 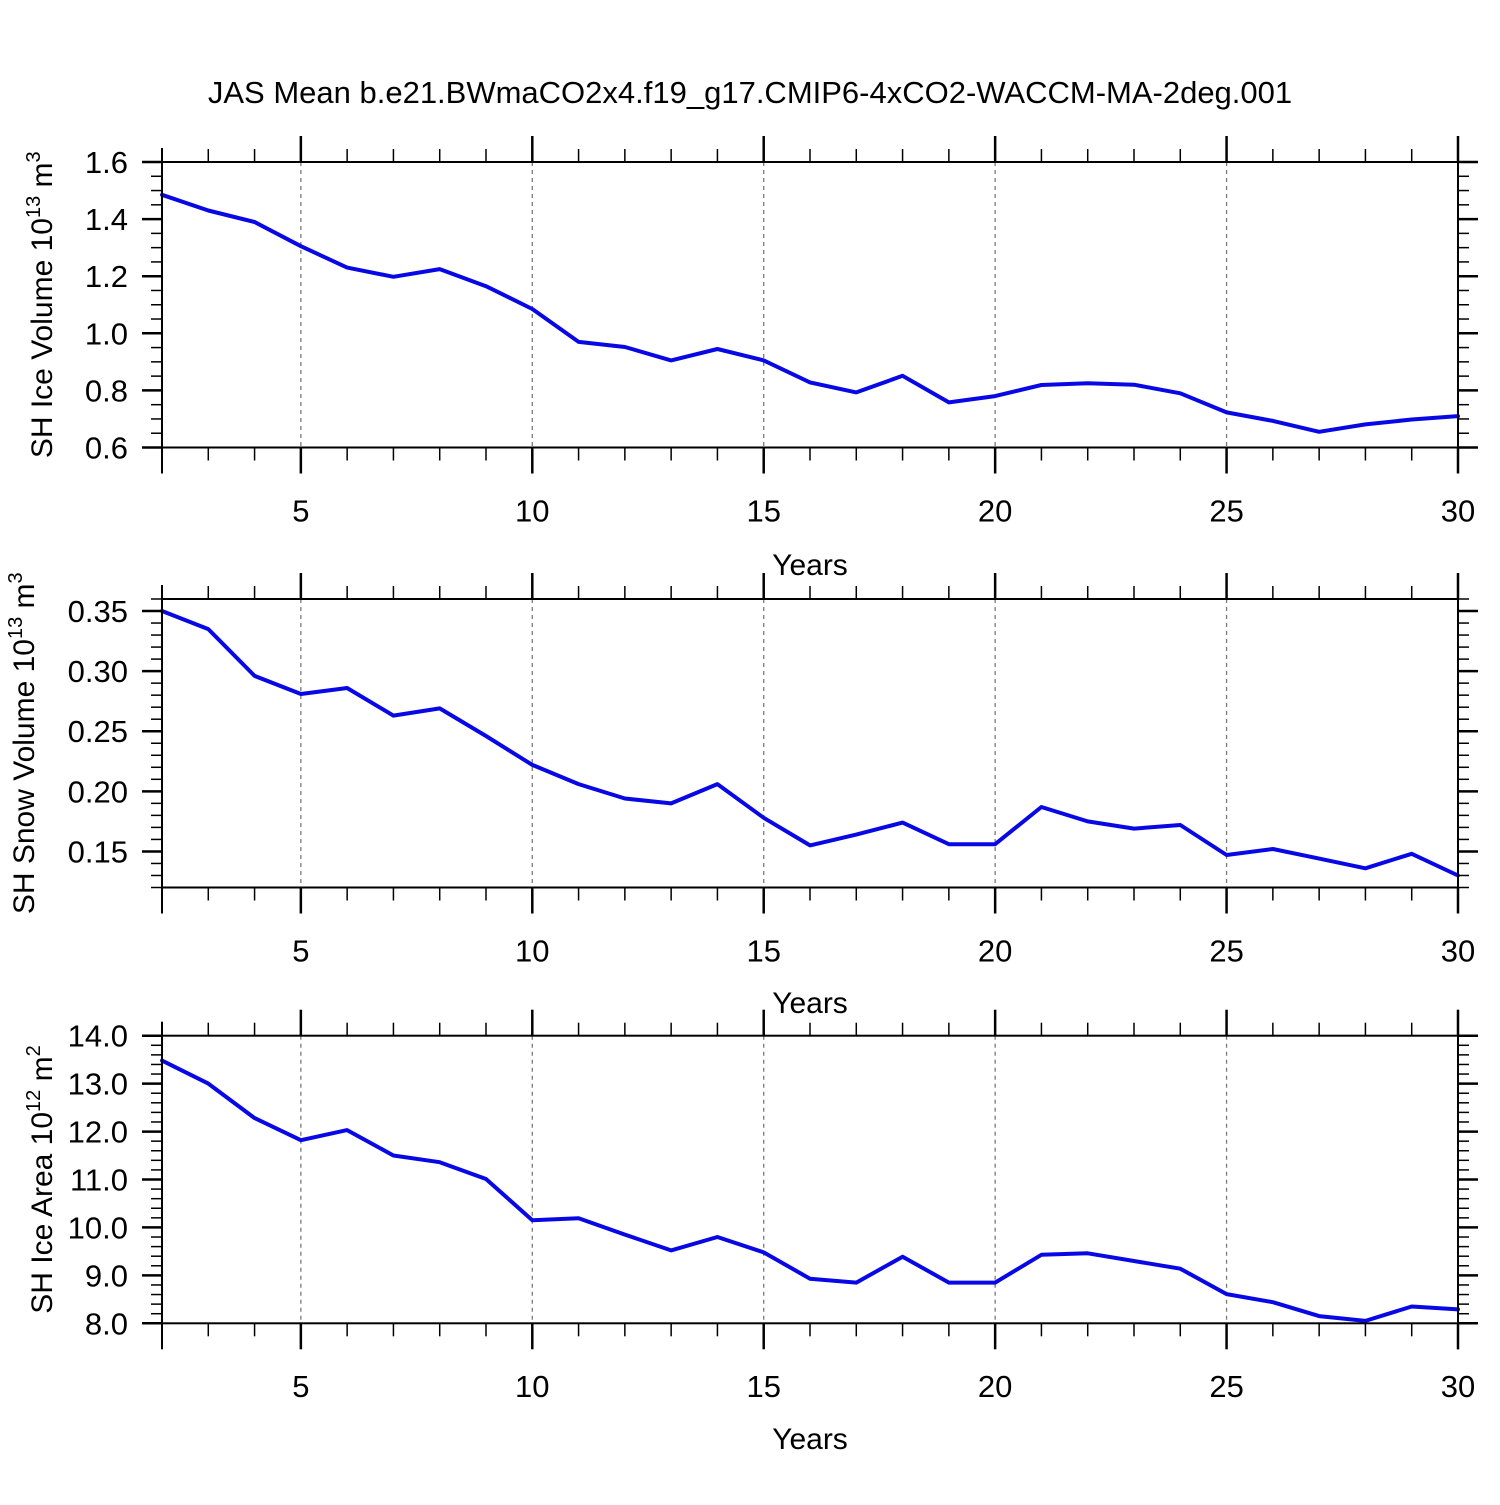 I want to click on y-tick-label: 10.0, so click(x=98, y=1227).